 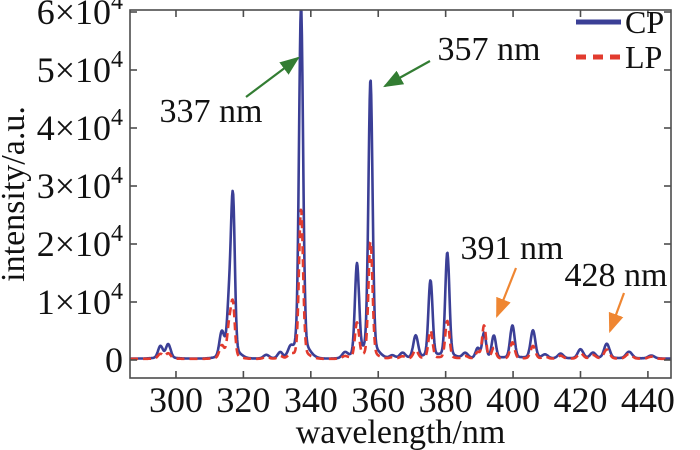 What do you see at coordinates (16, 194) in the screenshot?
I see `y-axis-label: intensity/a.u.` at bounding box center [16, 194].